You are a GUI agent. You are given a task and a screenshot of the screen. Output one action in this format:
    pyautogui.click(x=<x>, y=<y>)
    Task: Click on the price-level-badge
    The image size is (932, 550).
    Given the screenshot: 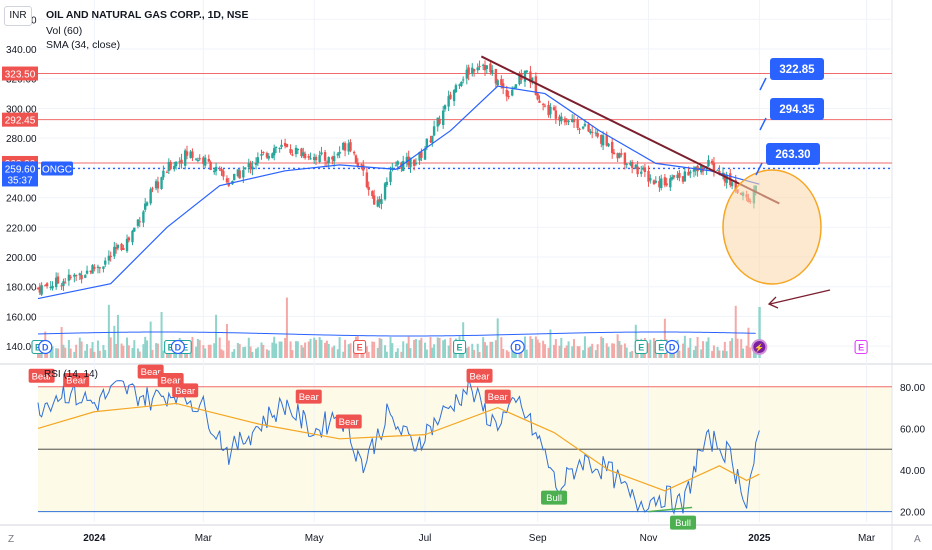 What is the action you would take?
    pyautogui.click(x=20, y=119)
    